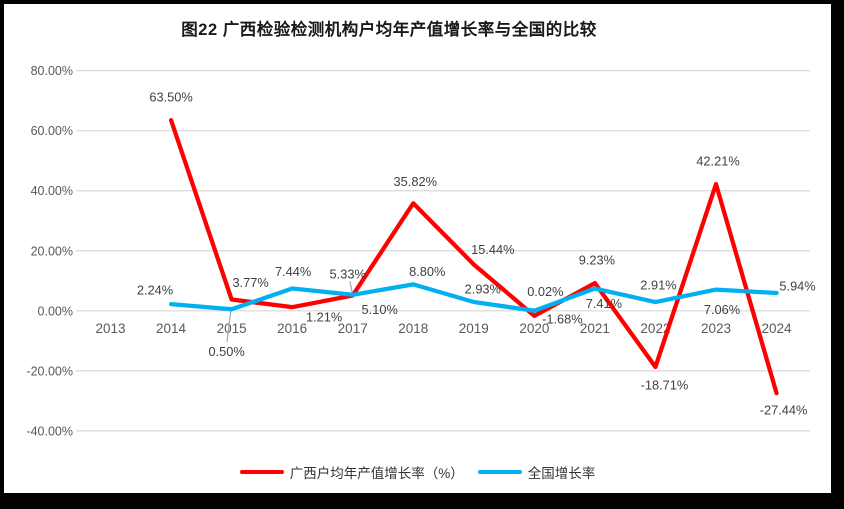 This screenshot has height=509, width=844. I want to click on data-label: 9.23%, so click(597, 260).